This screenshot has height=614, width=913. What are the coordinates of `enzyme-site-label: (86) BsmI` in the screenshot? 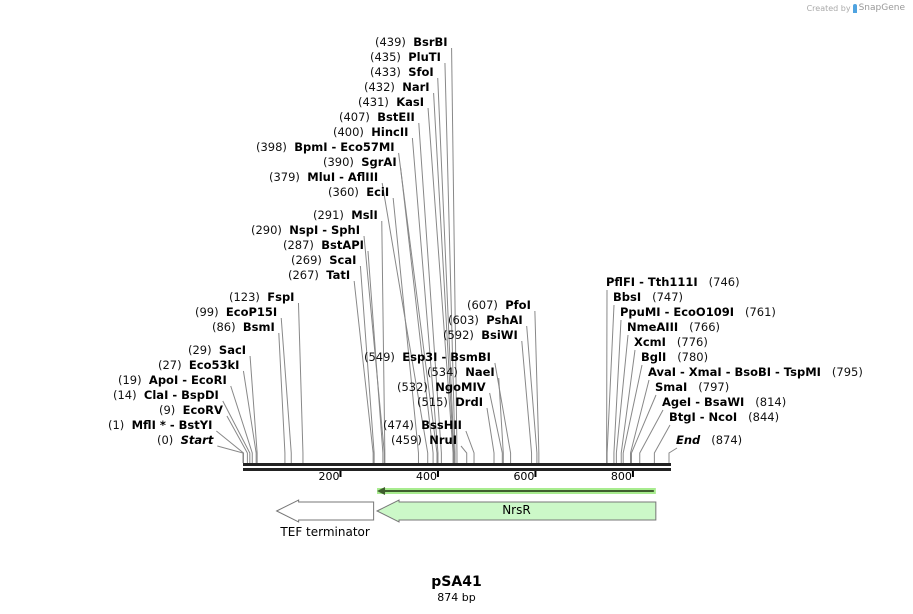 It's located at (243, 327).